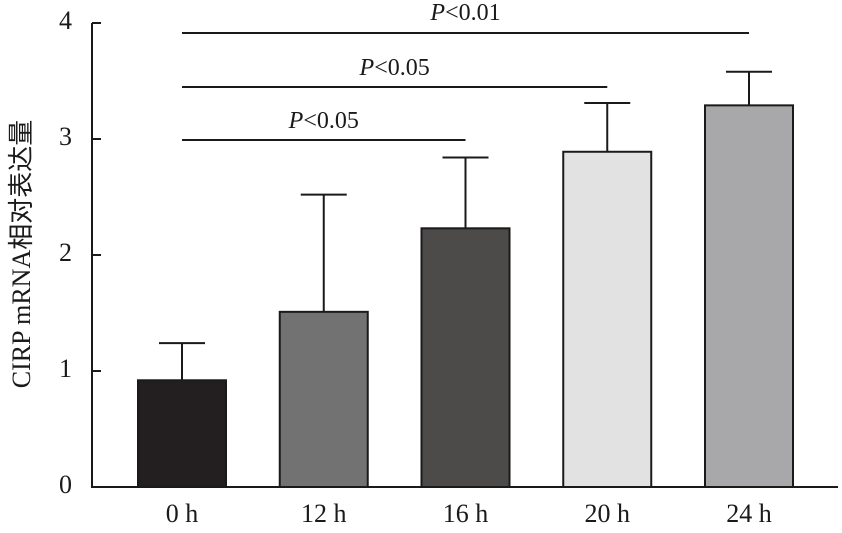 Image resolution: width=842 pixels, height=533 pixels. I want to click on y-axis-title: CIRP mRNA相对表达量, so click(21, 254).